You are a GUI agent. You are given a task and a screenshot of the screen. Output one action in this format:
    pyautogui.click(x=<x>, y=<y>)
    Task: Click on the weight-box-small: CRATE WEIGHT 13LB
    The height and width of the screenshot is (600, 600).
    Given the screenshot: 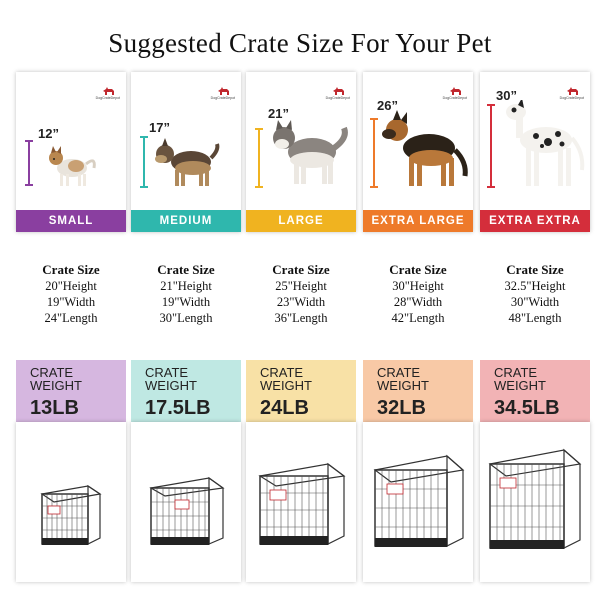 What is the action you would take?
    pyautogui.click(x=71, y=391)
    